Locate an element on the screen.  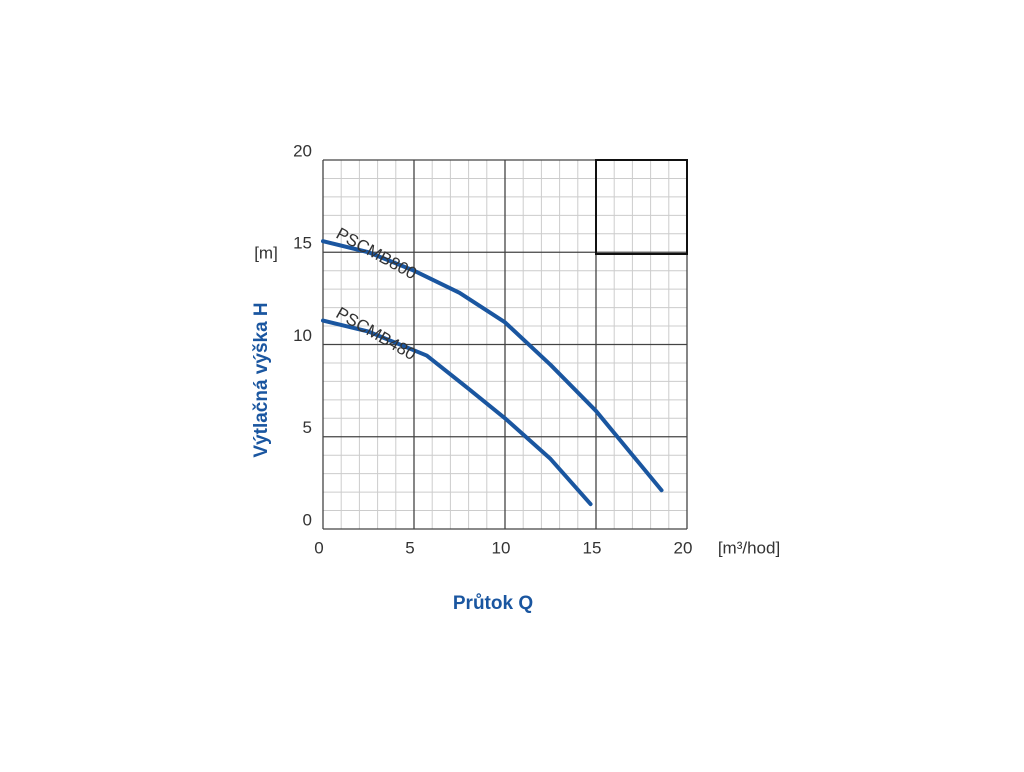
x-tick-label: 10 is located at coordinates (501, 547).